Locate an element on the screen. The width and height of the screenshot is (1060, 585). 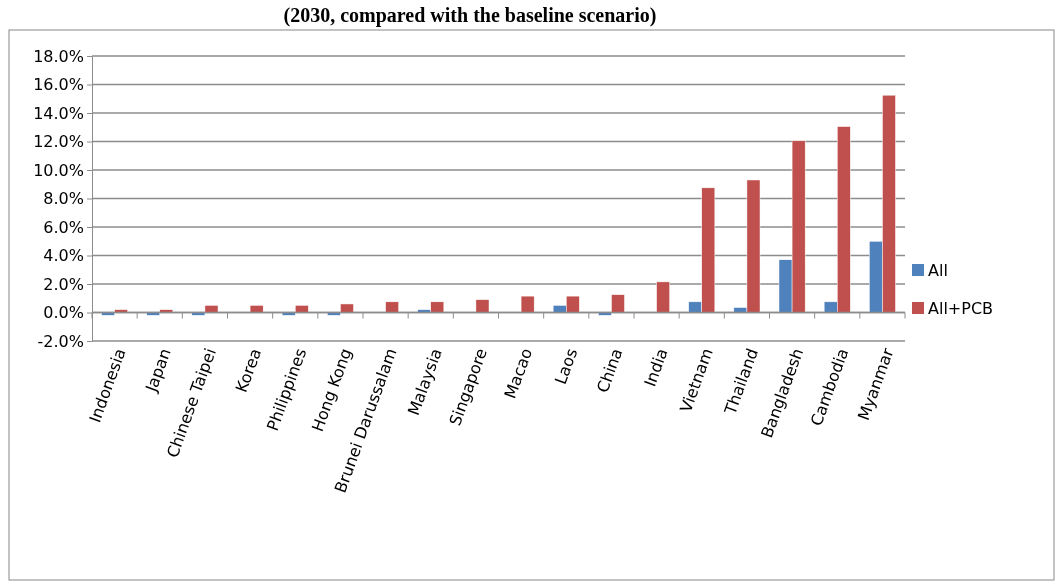
y-tick-label: 14.0% is located at coordinates (58, 113).